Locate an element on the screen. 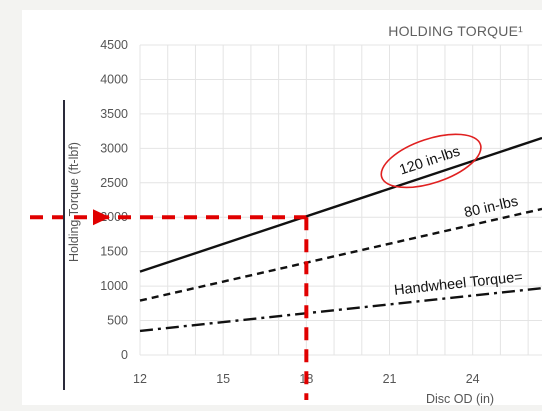 This screenshot has width=542, height=411. x-tick-label: 24 is located at coordinates (473, 379).